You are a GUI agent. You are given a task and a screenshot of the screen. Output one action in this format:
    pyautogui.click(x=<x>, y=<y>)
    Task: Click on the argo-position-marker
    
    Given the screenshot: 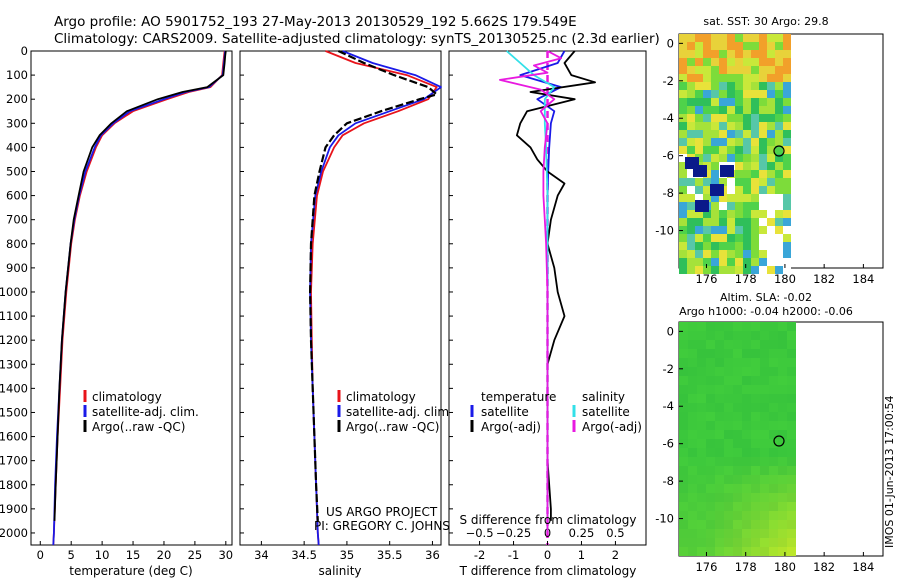 What is the action you would take?
    pyautogui.click(x=779, y=151)
    